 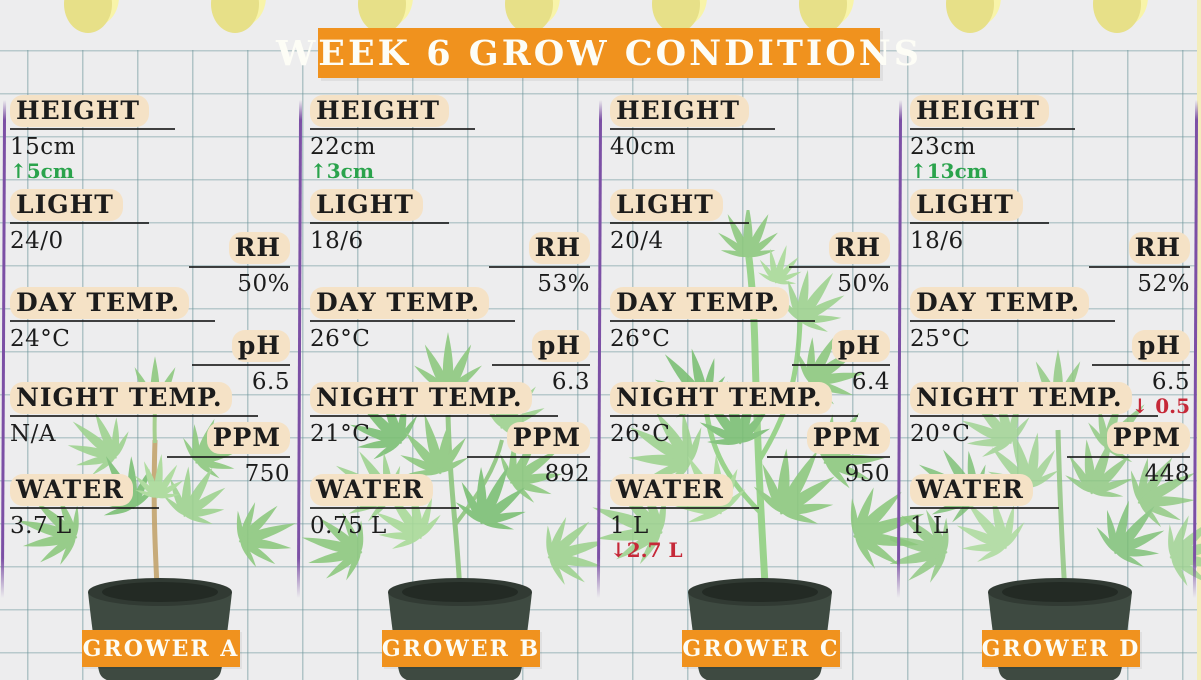 I want to click on stat-ph: pH 6.5 ↓ 0.5, so click(x=1140, y=374).